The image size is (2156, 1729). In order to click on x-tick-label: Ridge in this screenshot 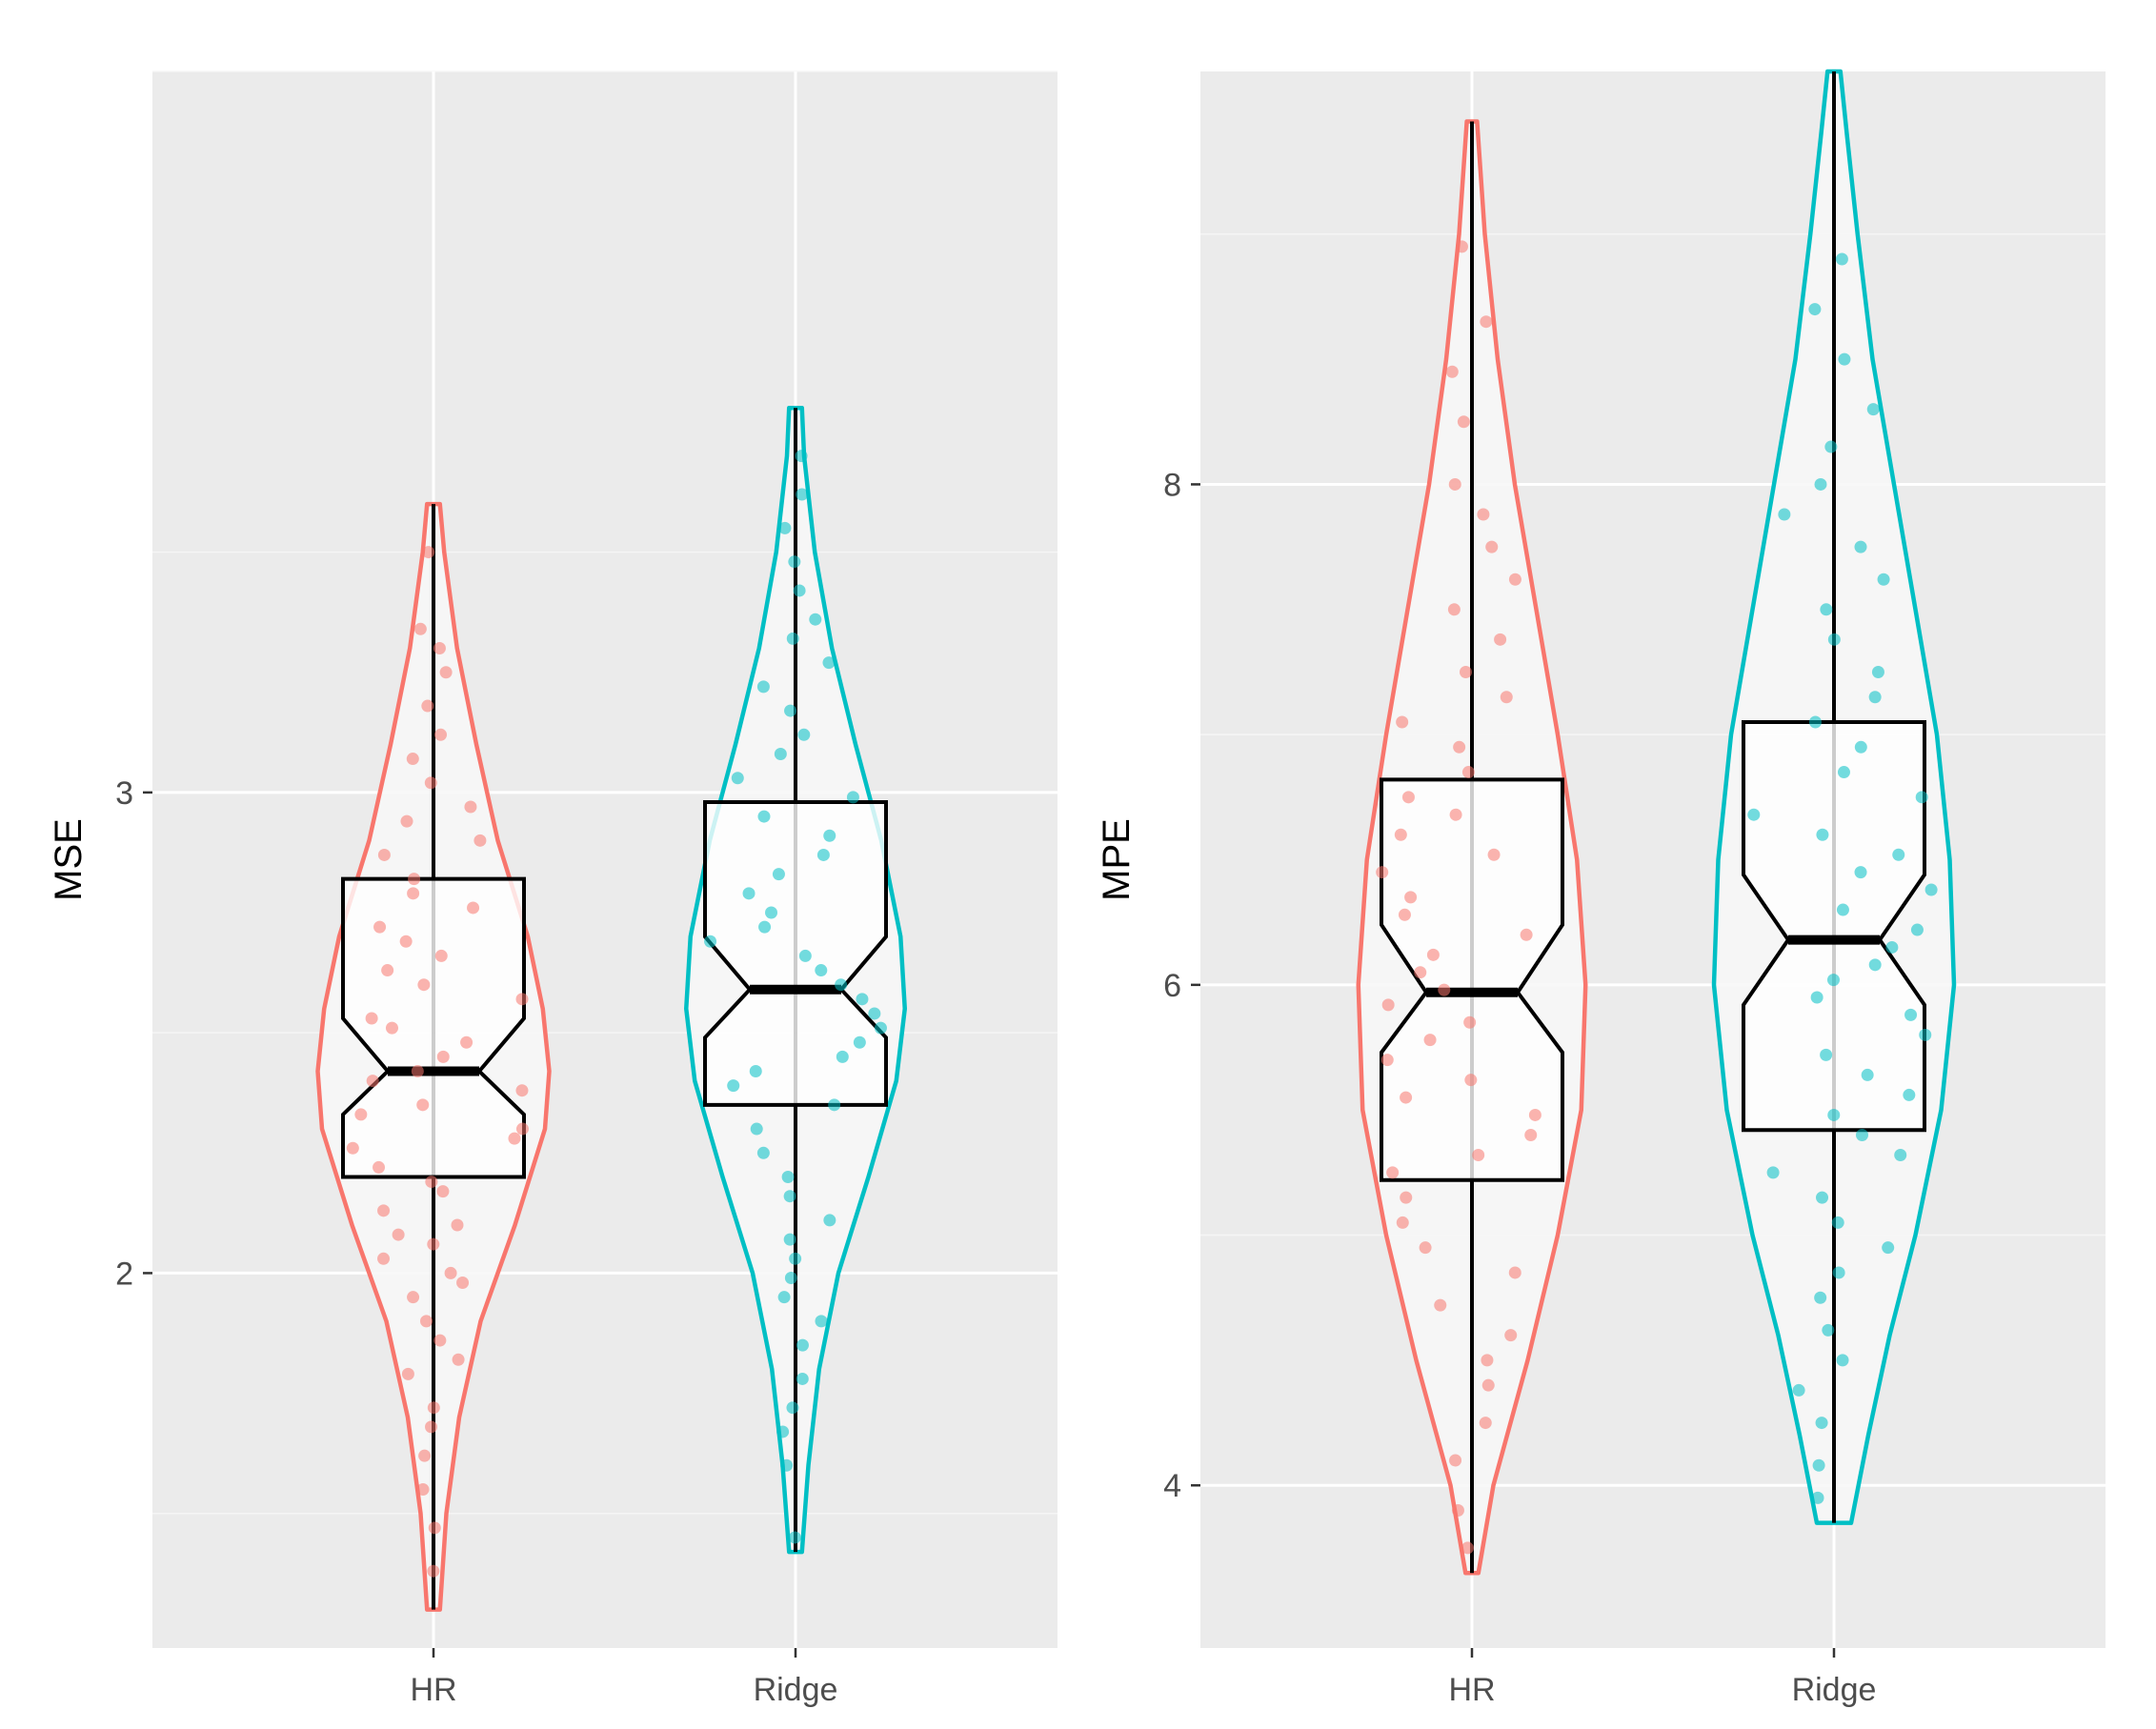, I will do `click(796, 1690)`.